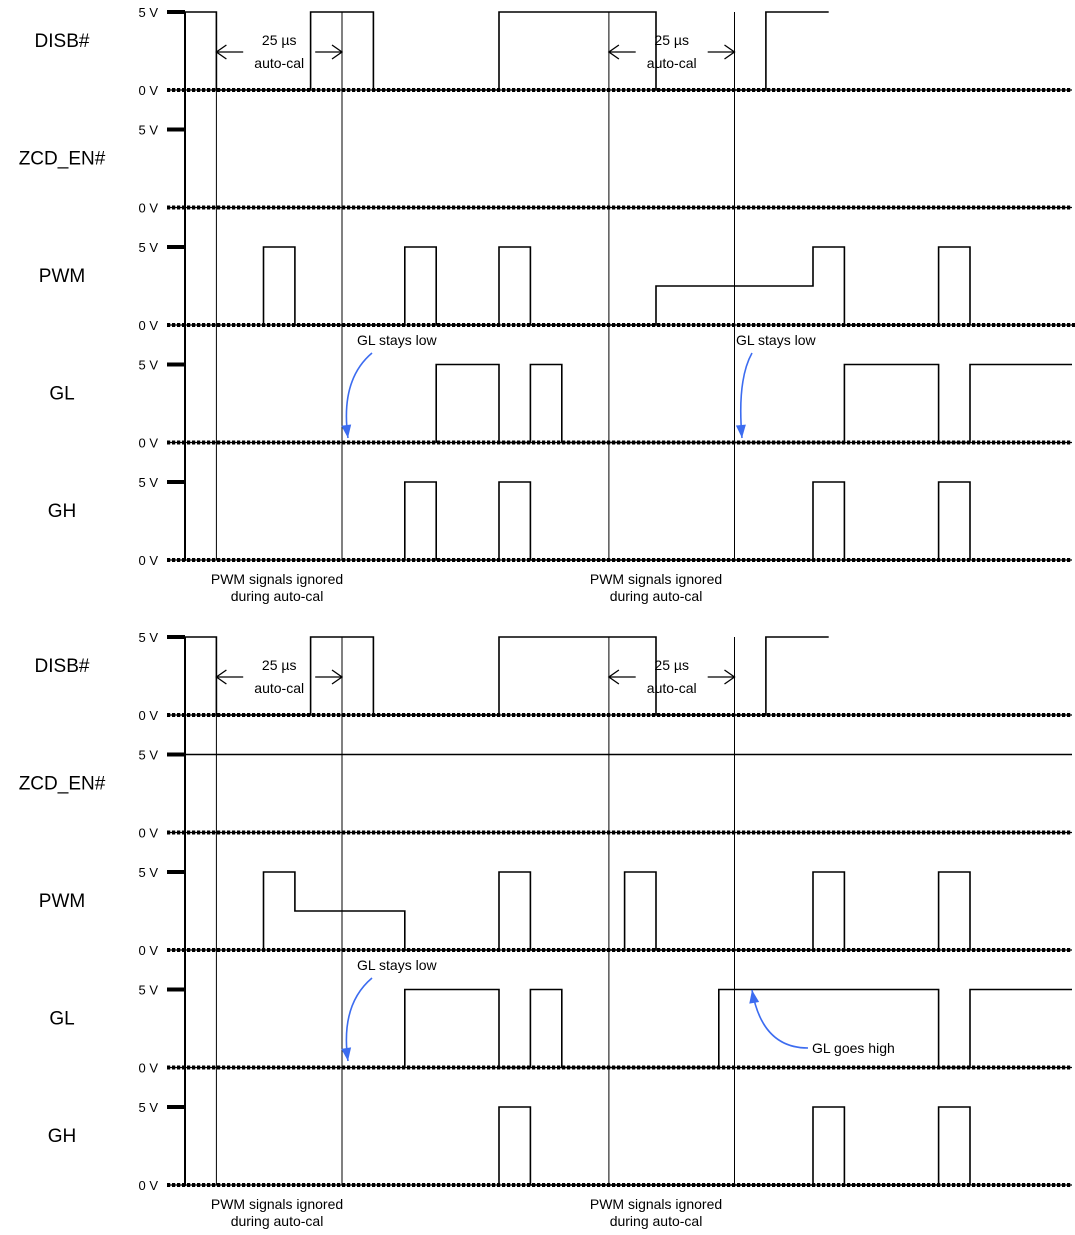 The image size is (1075, 1235). I want to click on gl-annotation-2: GL stays low, so click(776, 385).